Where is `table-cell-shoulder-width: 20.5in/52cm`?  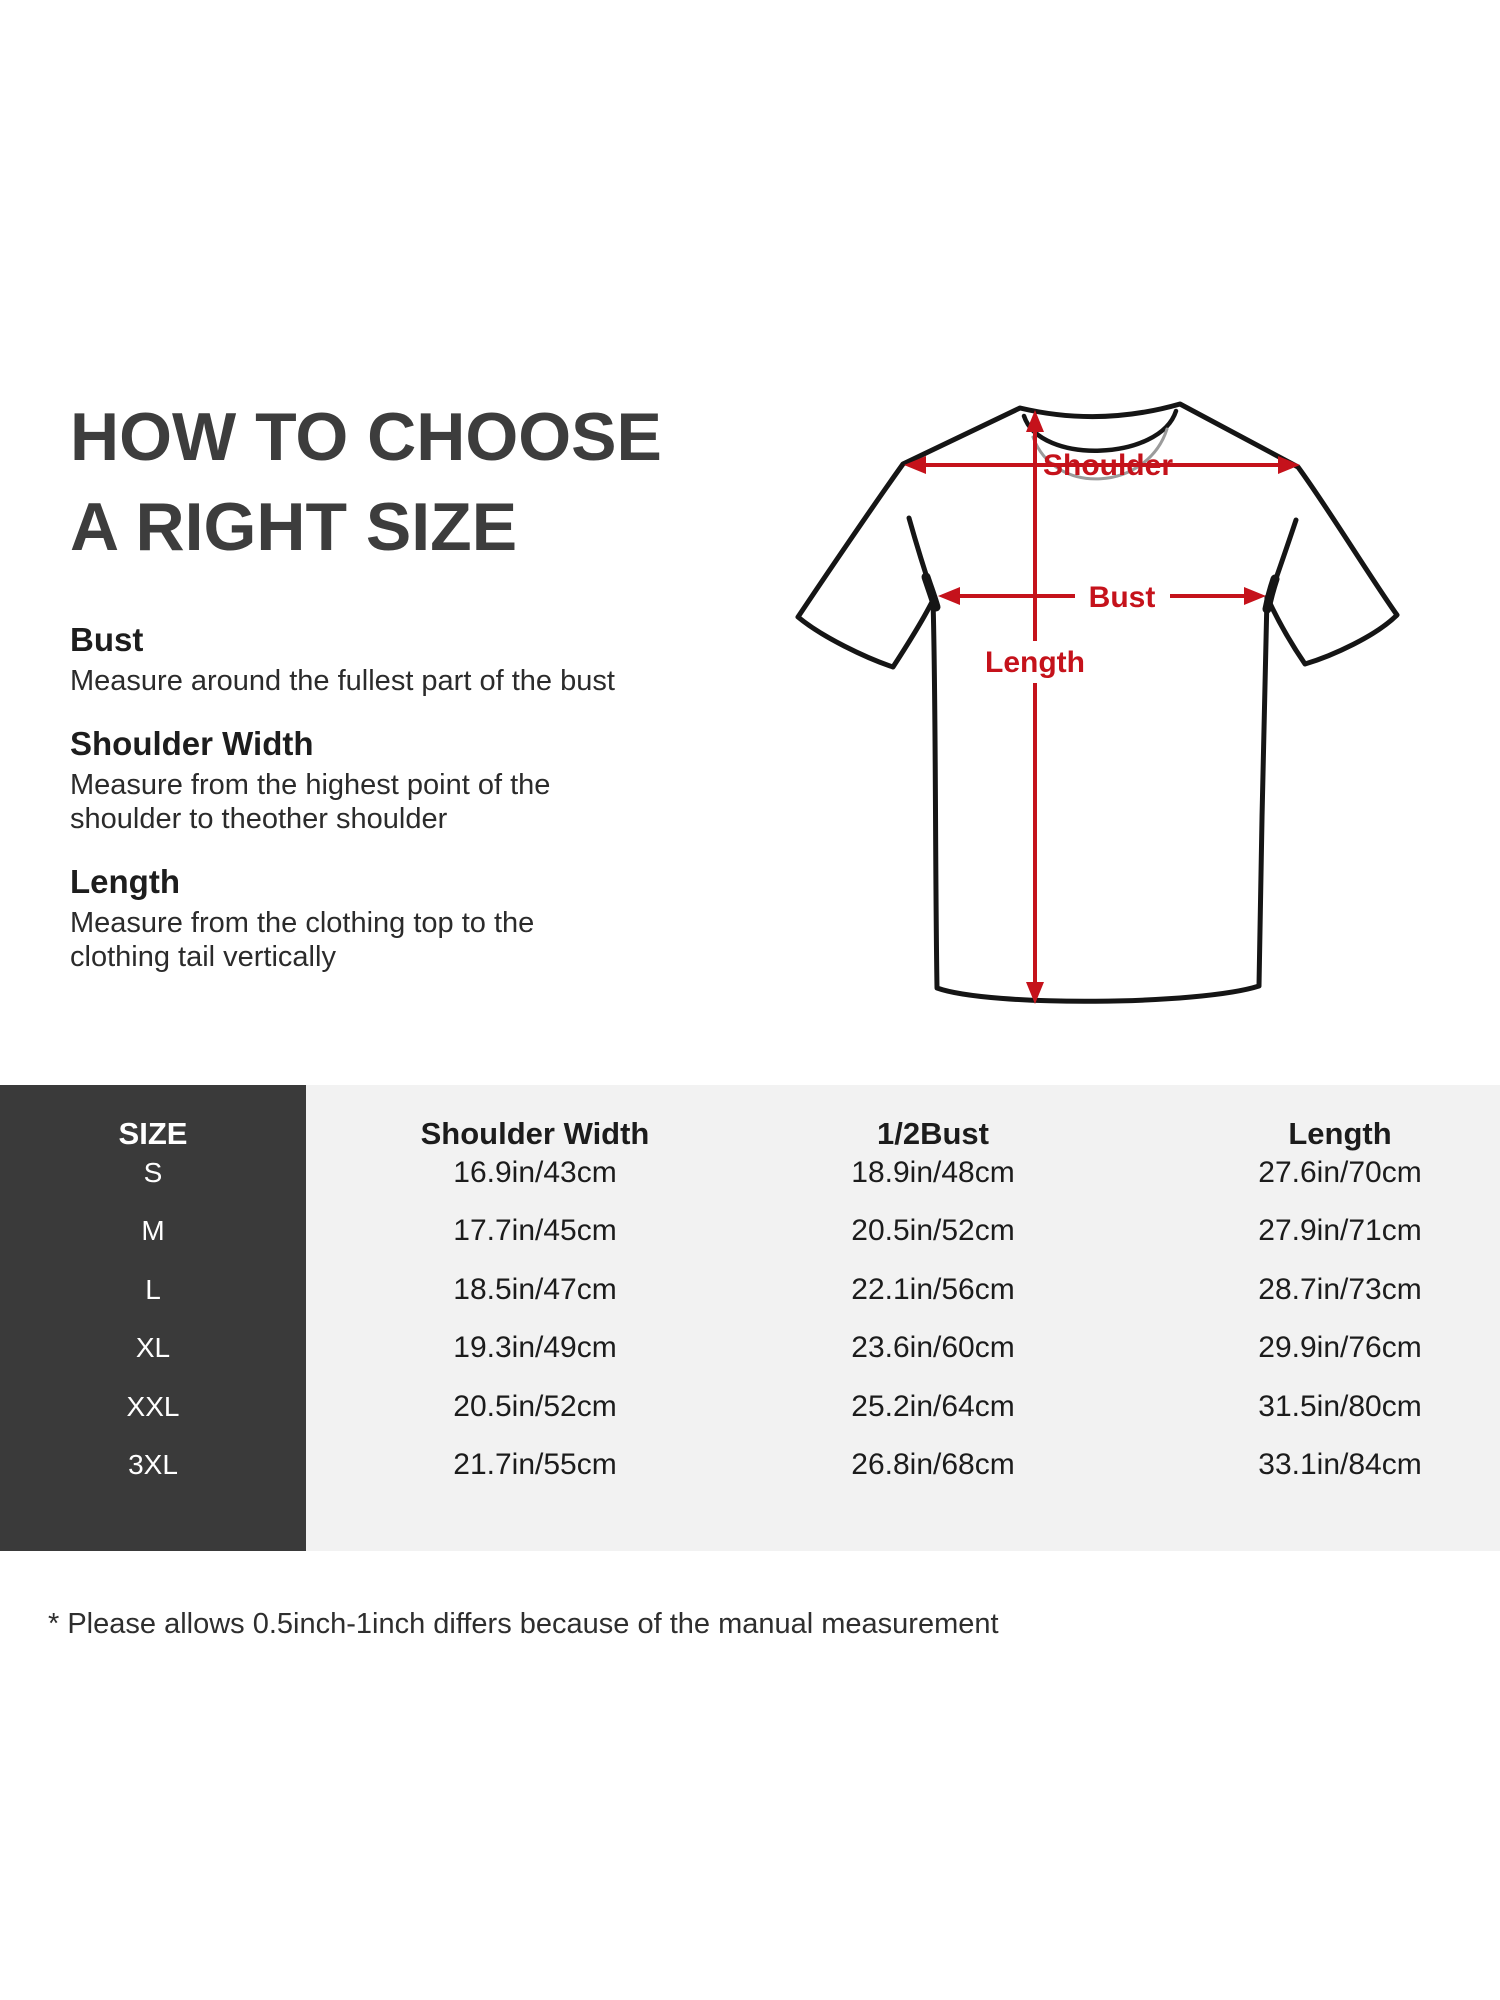
table-cell-shoulder-width: 20.5in/52cm is located at coordinates (535, 1406).